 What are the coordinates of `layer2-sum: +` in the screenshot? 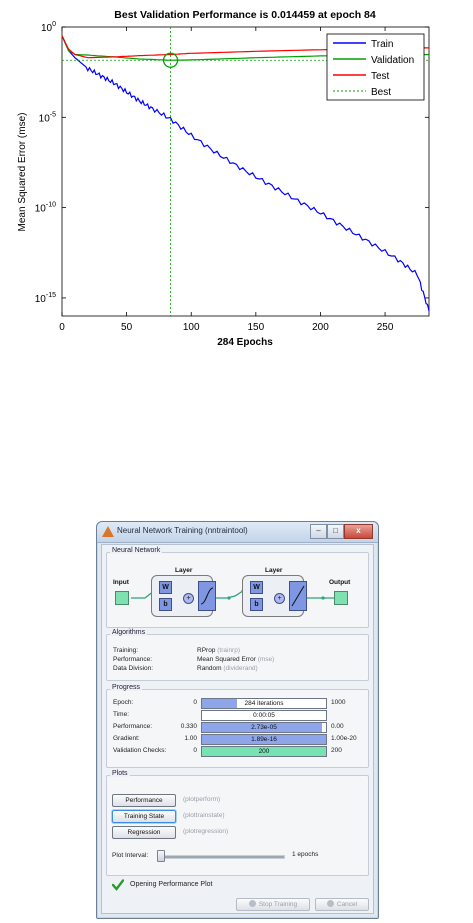 It's located at (279, 598).